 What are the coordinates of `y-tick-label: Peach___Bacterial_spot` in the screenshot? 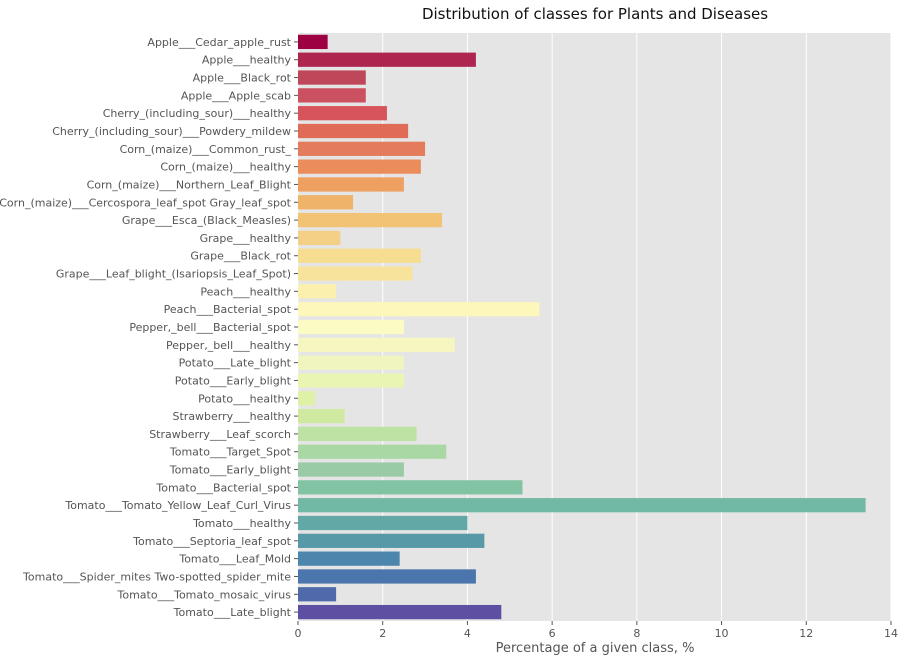 It's located at (228, 309).